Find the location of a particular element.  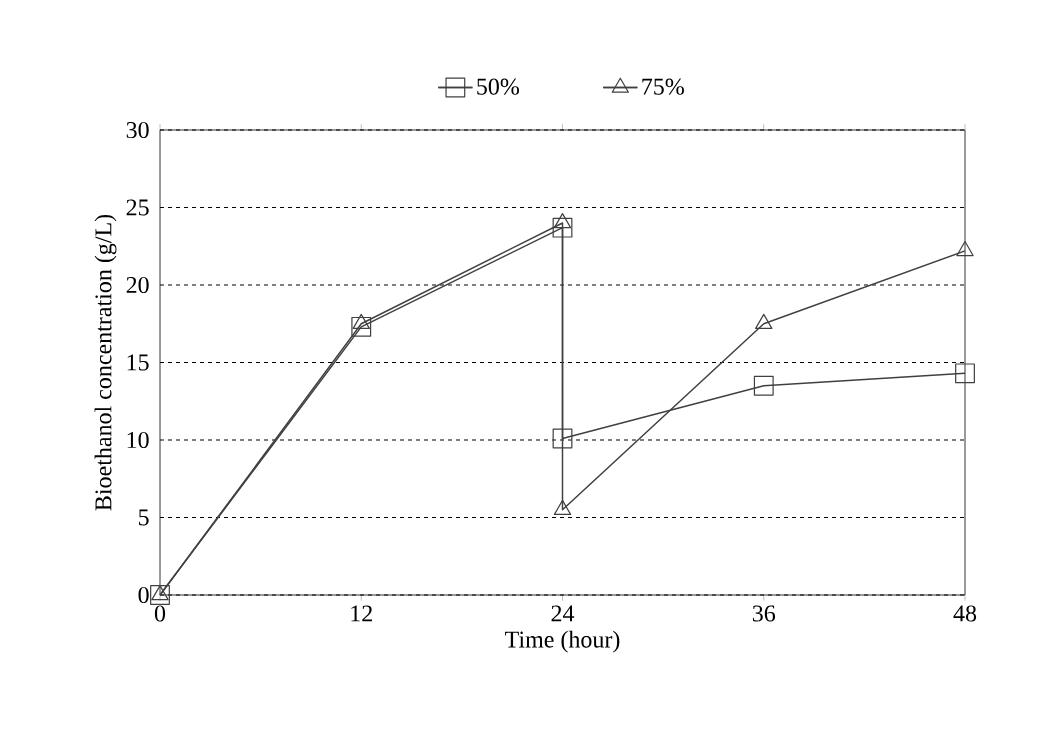

x-tick-label: 12 is located at coordinates (361, 613).